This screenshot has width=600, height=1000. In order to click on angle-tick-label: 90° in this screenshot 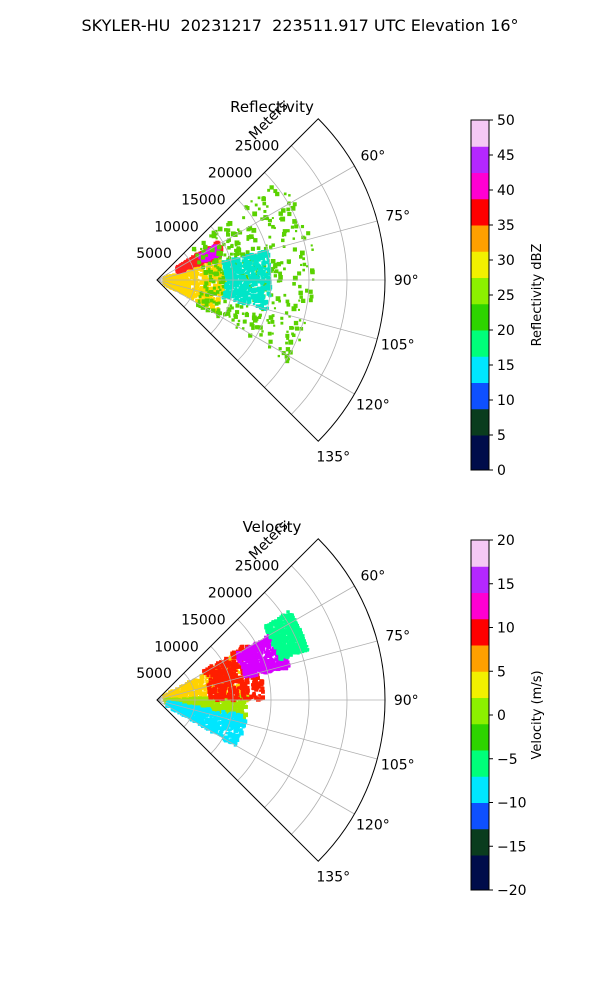, I will do `click(406, 281)`.